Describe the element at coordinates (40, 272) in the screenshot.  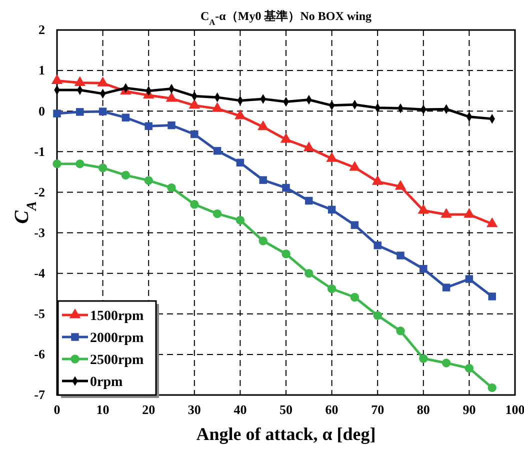
I see `y-tick-label: -4` at that location.